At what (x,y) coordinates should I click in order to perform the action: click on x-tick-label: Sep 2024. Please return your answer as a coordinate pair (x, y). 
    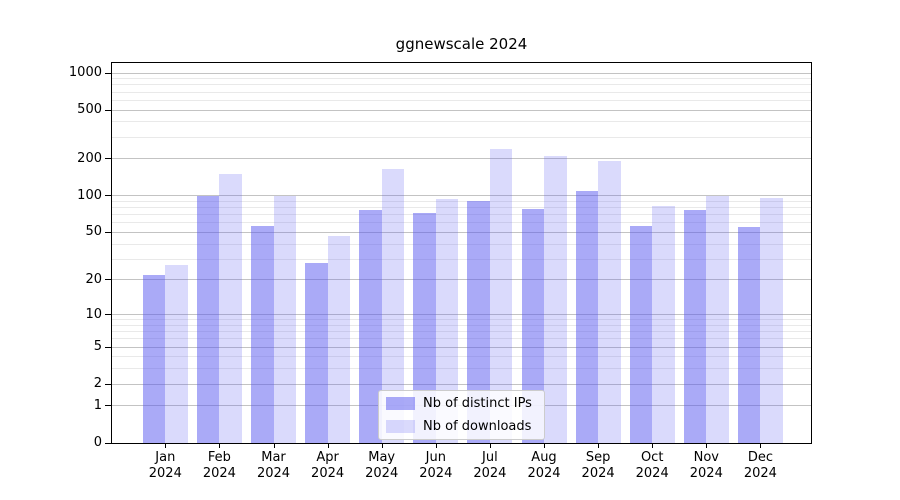
    Looking at the image, I should click on (598, 466).